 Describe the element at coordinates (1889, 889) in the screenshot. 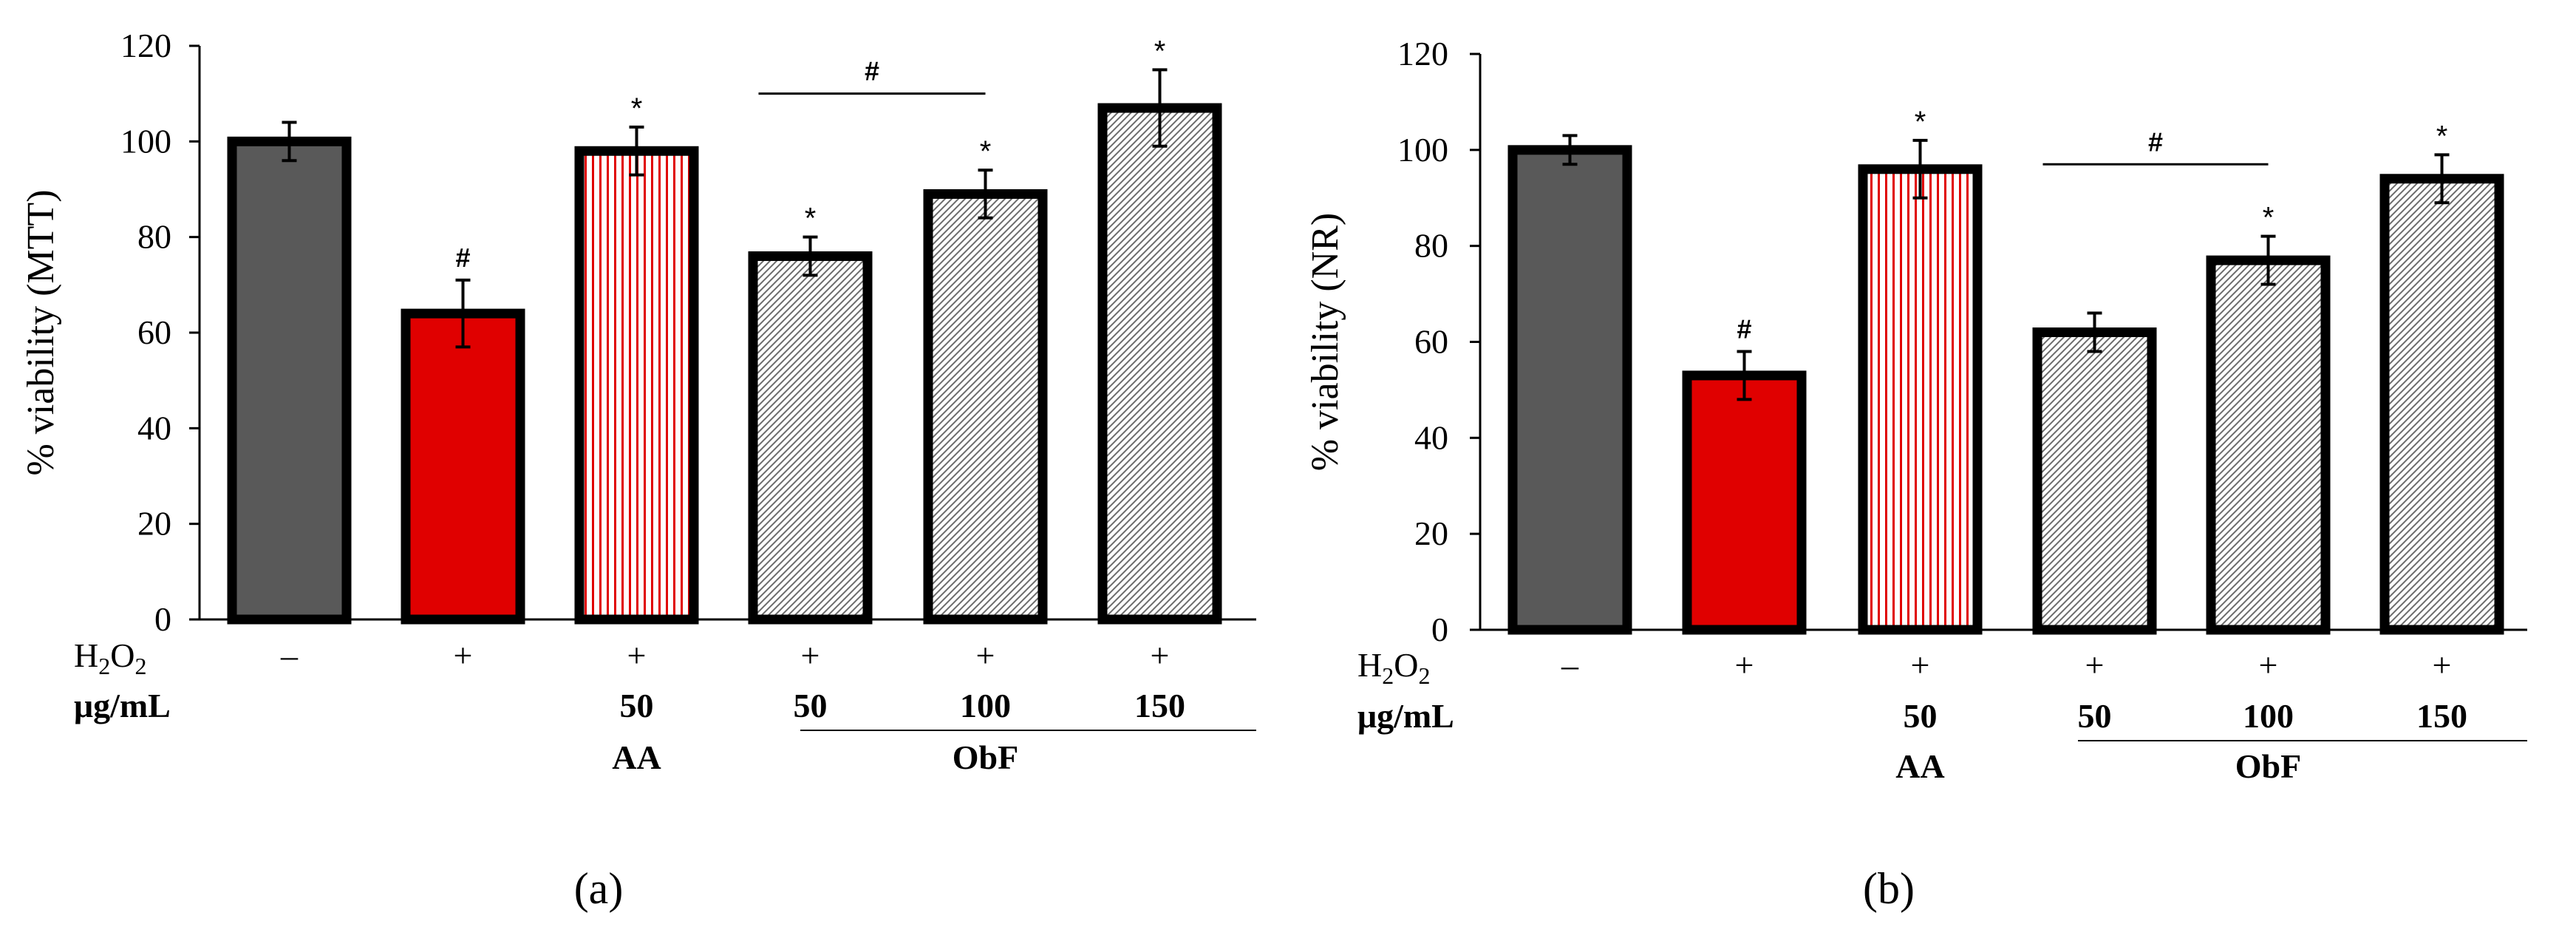

I see `panel-caption: (b)` at that location.